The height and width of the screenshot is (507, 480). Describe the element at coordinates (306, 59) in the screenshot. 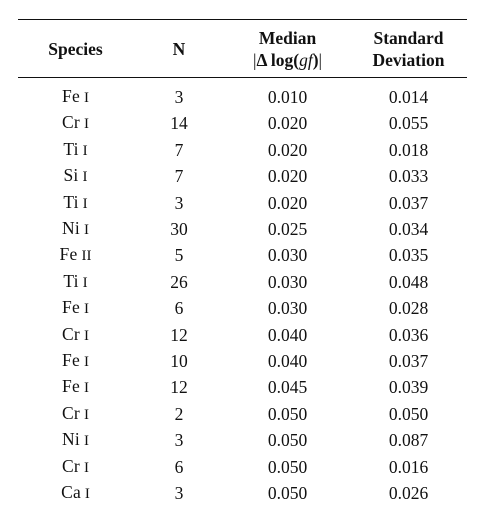

I see `gf-text: gf` at that location.